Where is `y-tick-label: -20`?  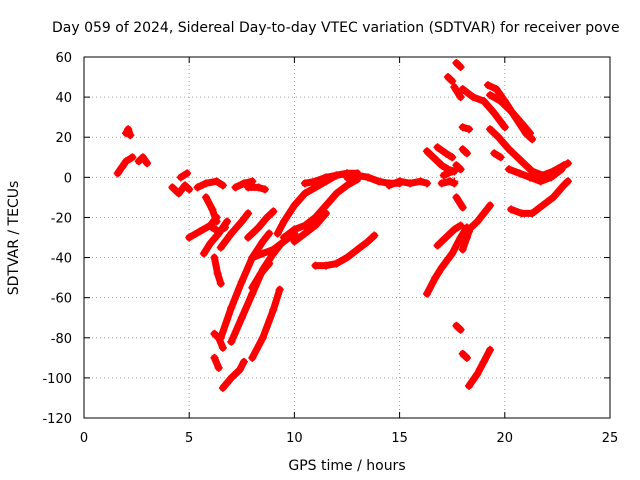
y-tick-label: -20 is located at coordinates (61, 218).